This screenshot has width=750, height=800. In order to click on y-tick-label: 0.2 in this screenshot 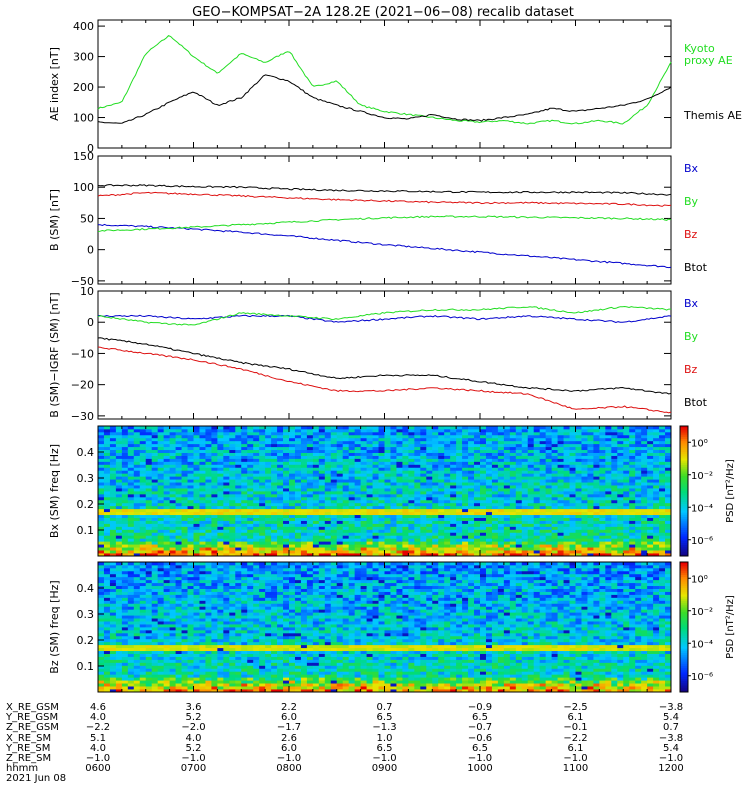, I will do `click(86, 504)`.